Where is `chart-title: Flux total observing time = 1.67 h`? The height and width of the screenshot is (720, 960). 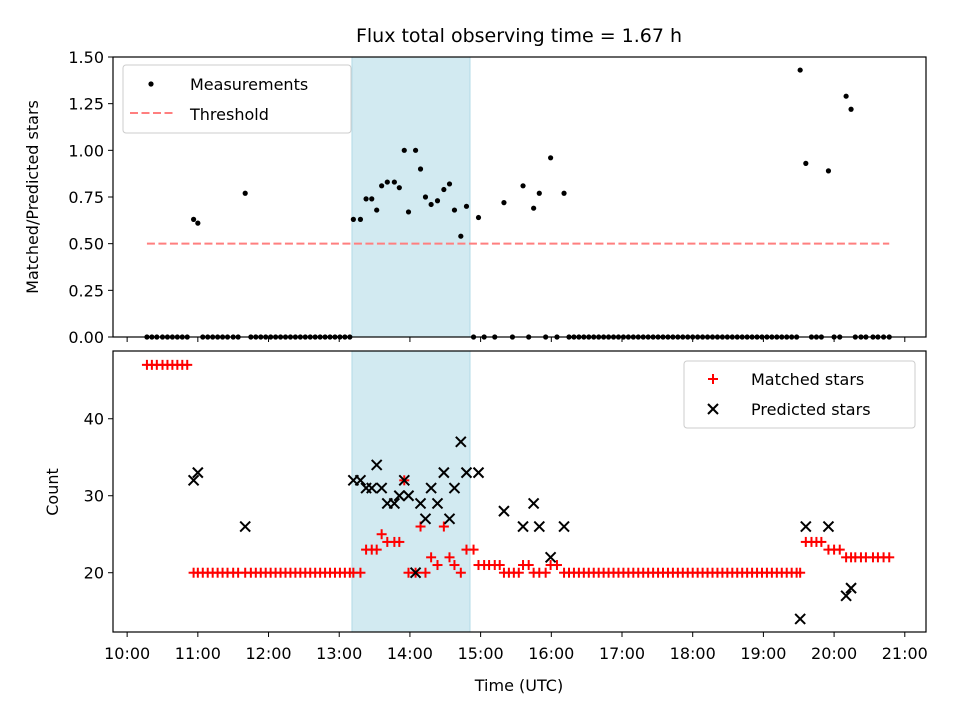 chart-title: Flux total observing time = 1.67 h is located at coordinates (519, 36).